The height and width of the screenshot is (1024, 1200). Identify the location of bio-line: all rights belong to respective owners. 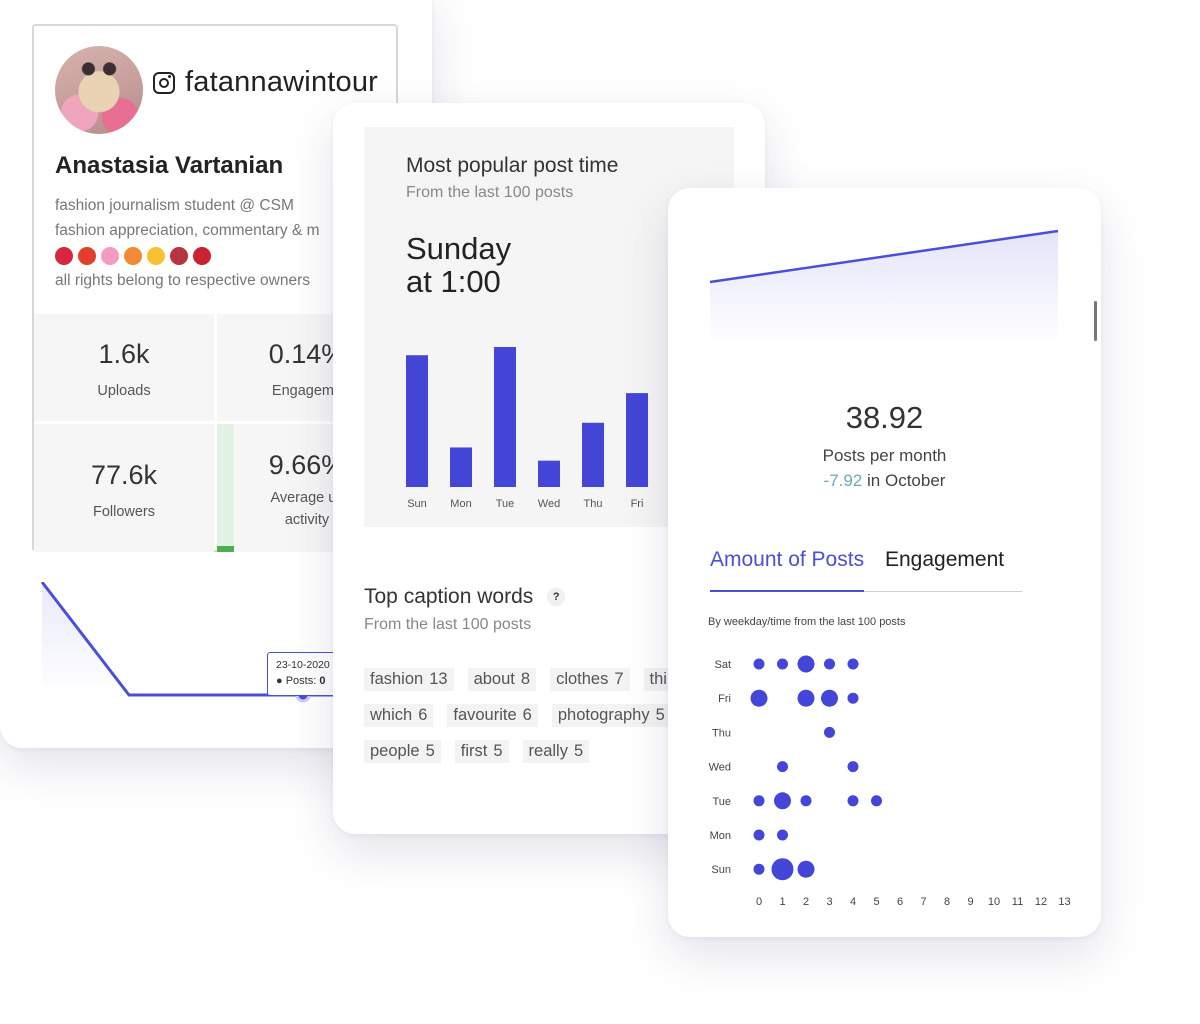
(183, 280).